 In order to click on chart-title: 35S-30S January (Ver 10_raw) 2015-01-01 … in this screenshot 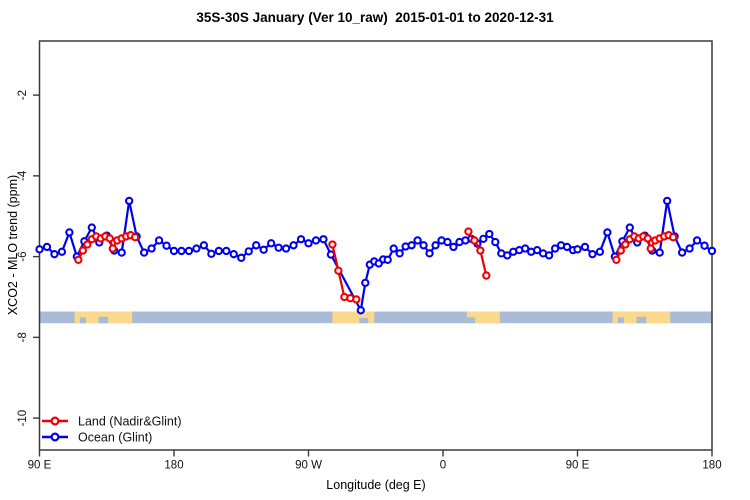, I will do `click(375, 17)`.